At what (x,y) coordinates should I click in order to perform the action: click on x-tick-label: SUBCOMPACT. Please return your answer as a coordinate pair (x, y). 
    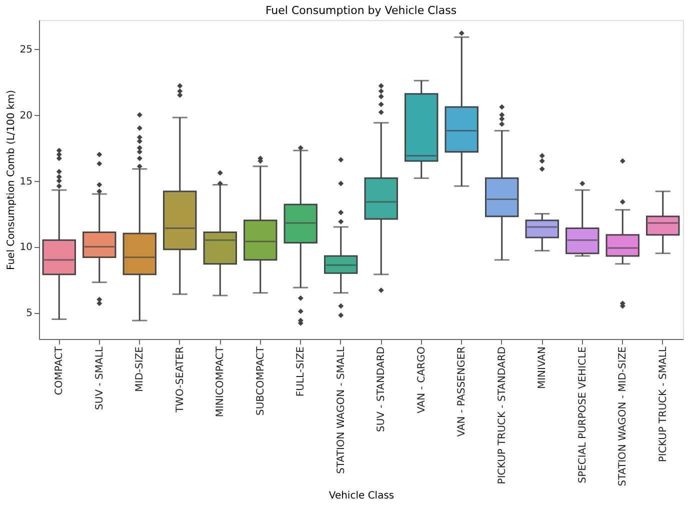
    Looking at the image, I should click on (260, 381).